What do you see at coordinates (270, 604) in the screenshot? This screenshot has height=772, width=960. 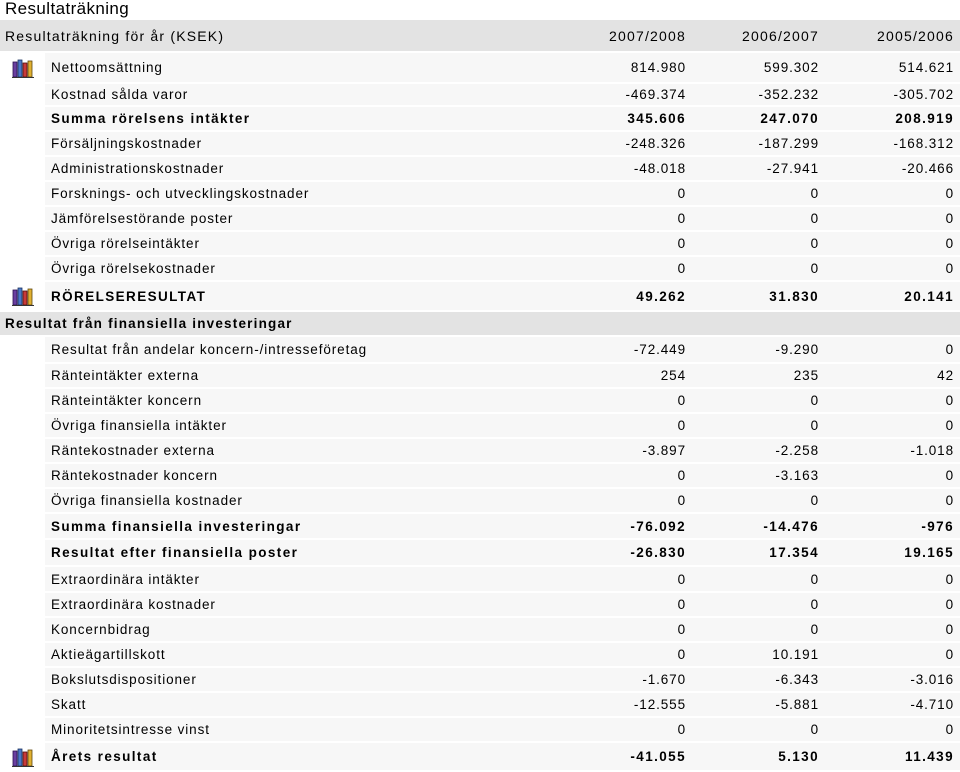 I see `row-label: Extraordinära kostnader` at bounding box center [270, 604].